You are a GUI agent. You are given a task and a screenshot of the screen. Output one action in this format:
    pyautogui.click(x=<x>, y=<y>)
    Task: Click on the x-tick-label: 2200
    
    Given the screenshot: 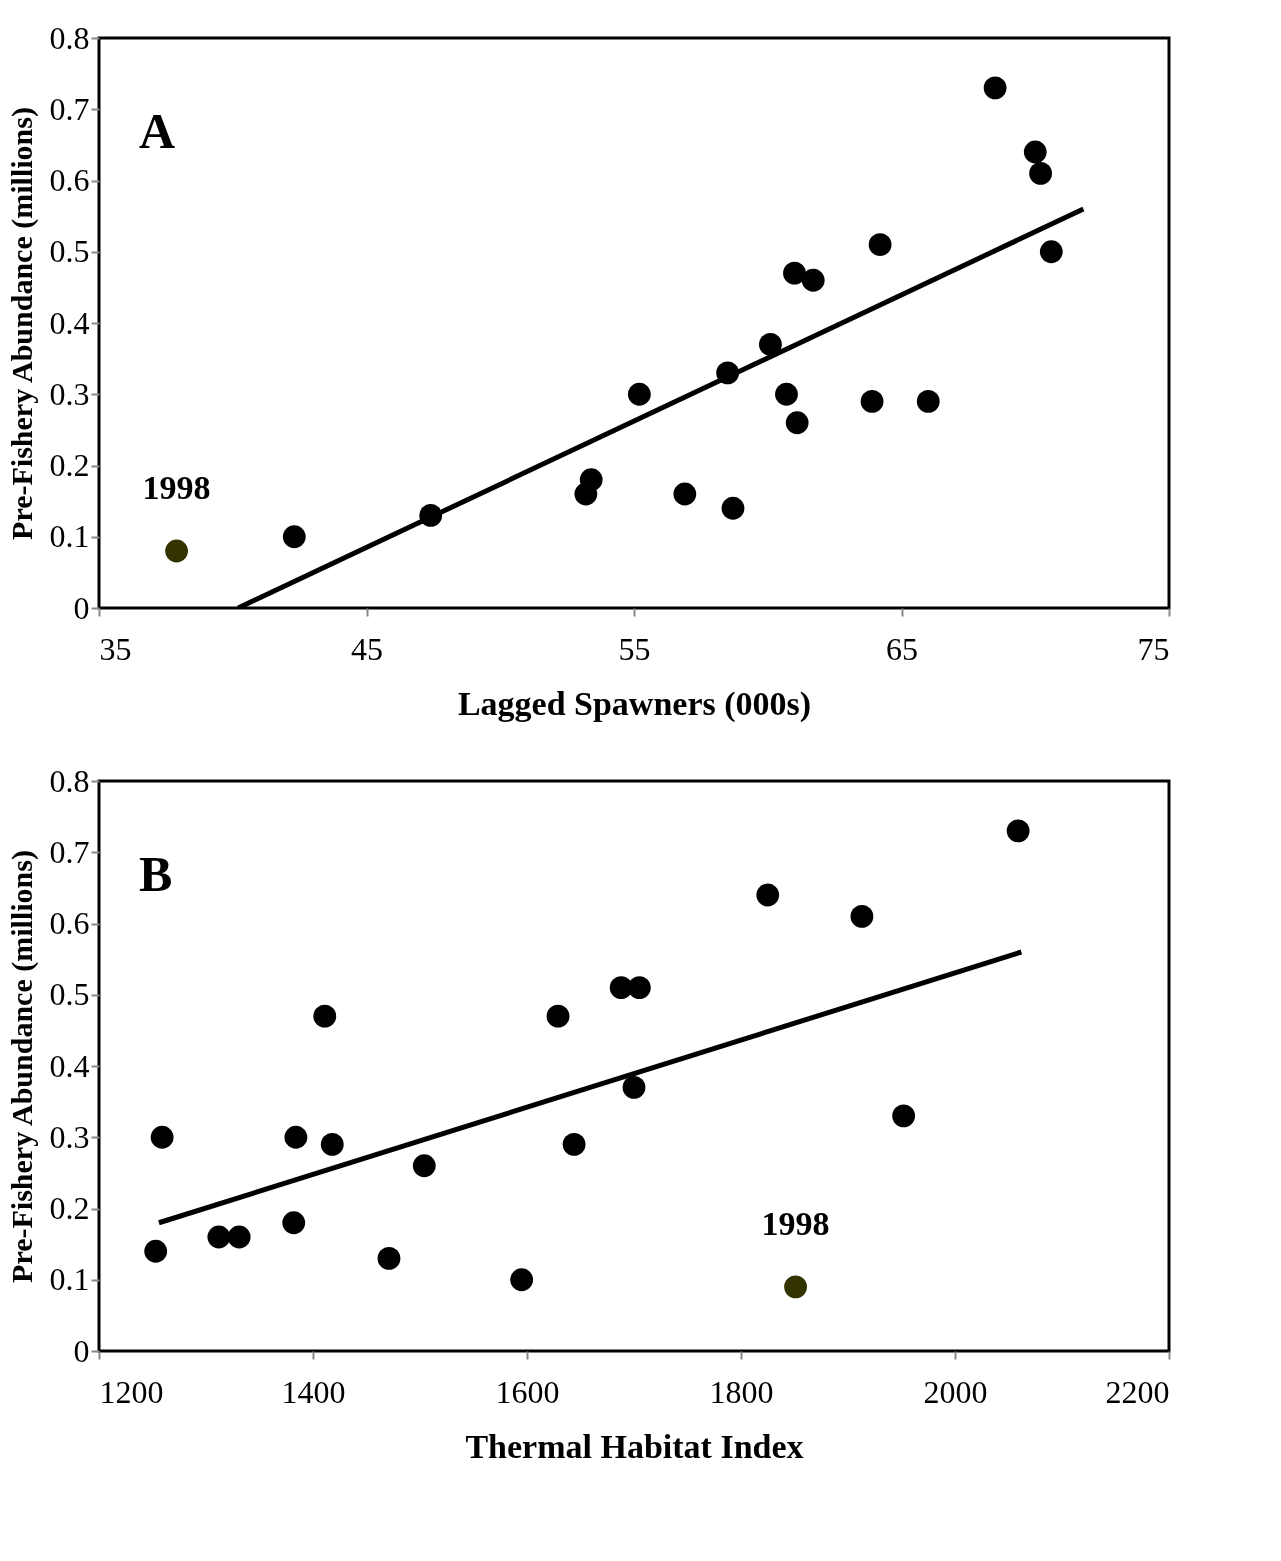 What is the action you would take?
    pyautogui.click(x=1137, y=1391)
    